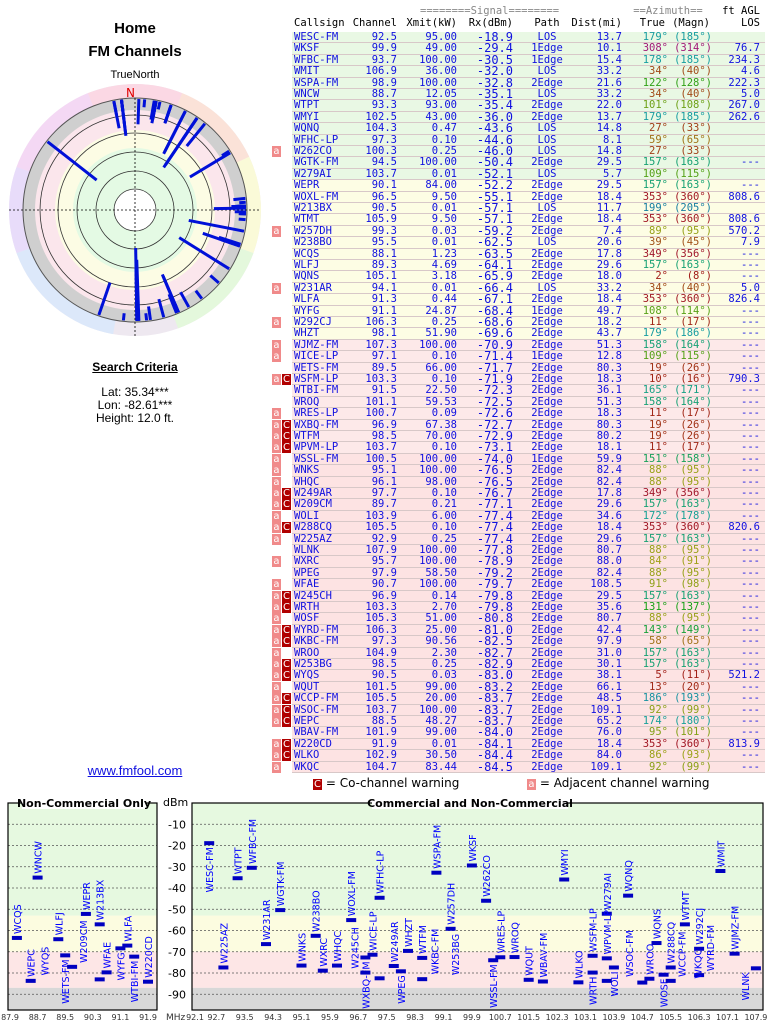  Describe the element at coordinates (661, 276) in the screenshot. I see `azimuth-true: 2°` at that location.